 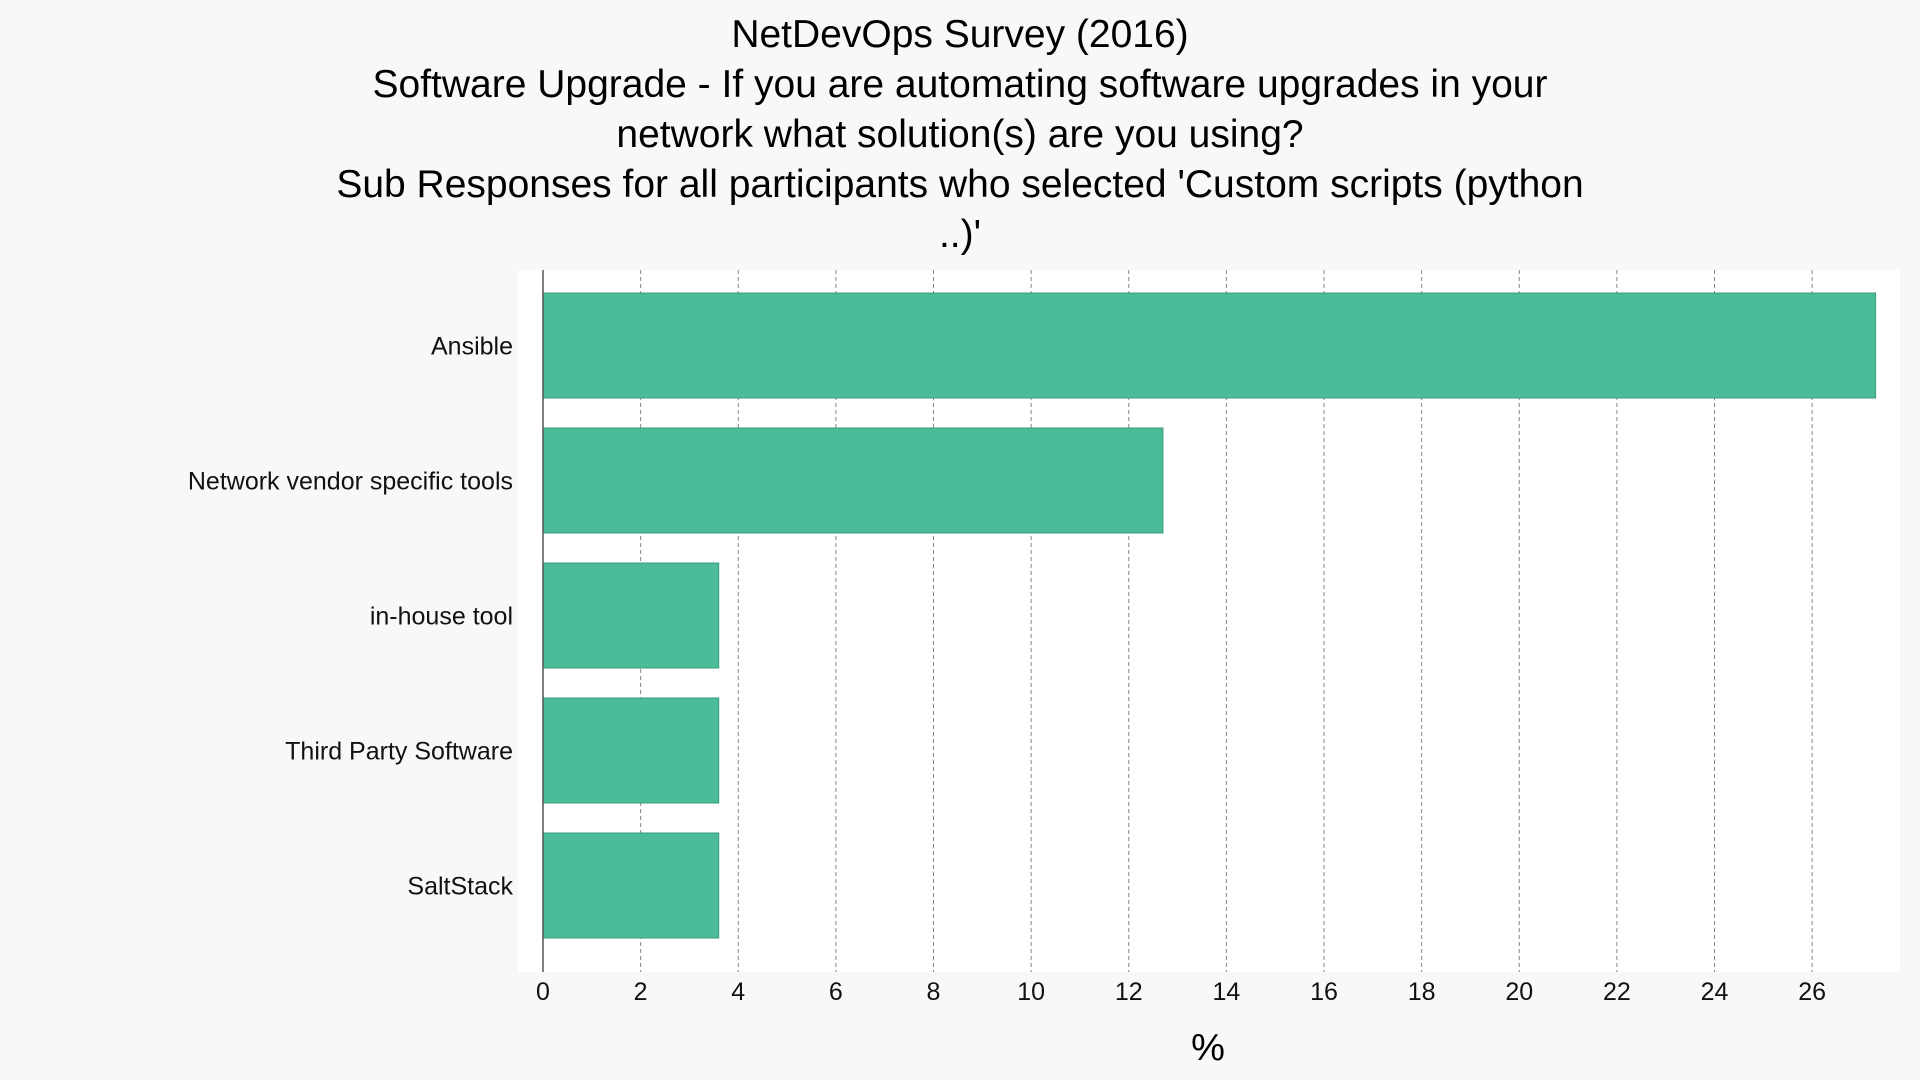 What do you see at coordinates (543, 992) in the screenshot?
I see `x-tick-label: 0` at bounding box center [543, 992].